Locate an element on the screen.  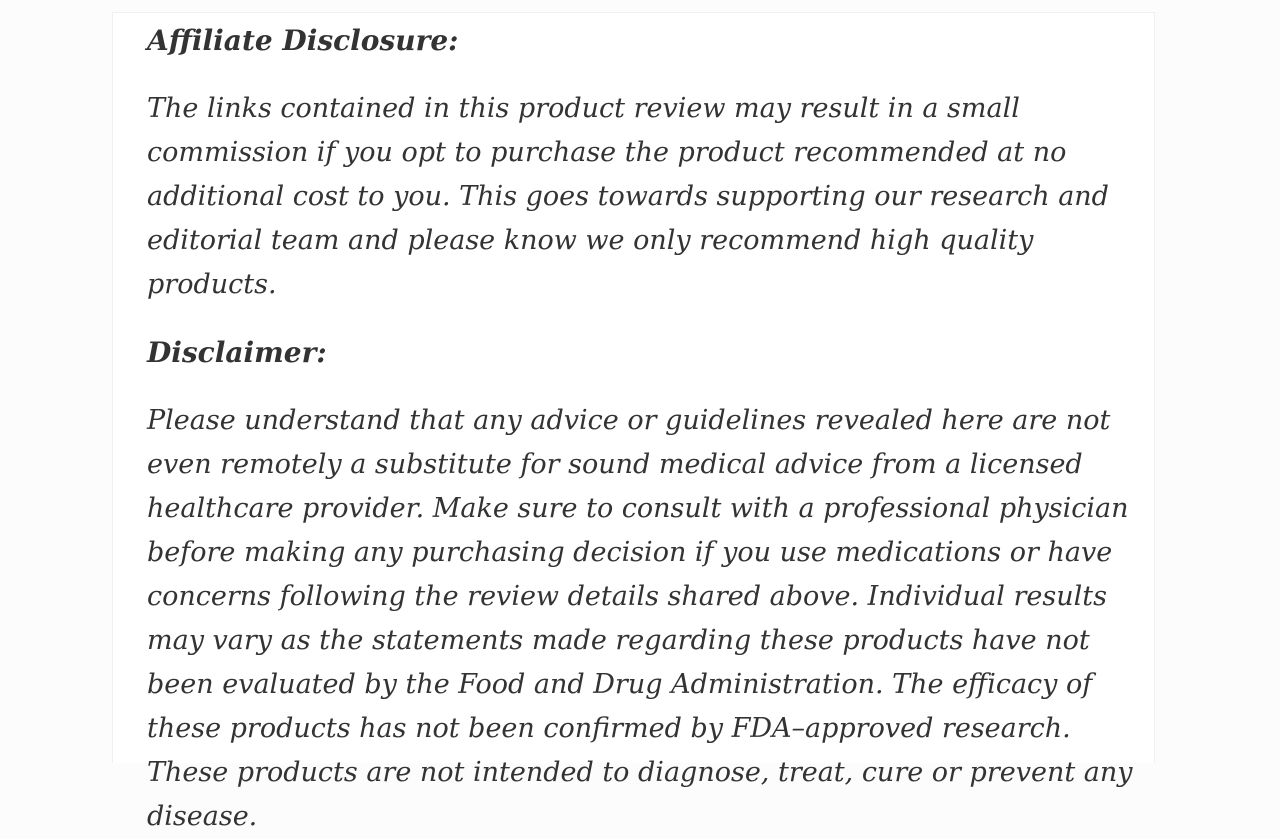
disclaimer-heading: Disclaimer: is located at coordinates (237, 352).